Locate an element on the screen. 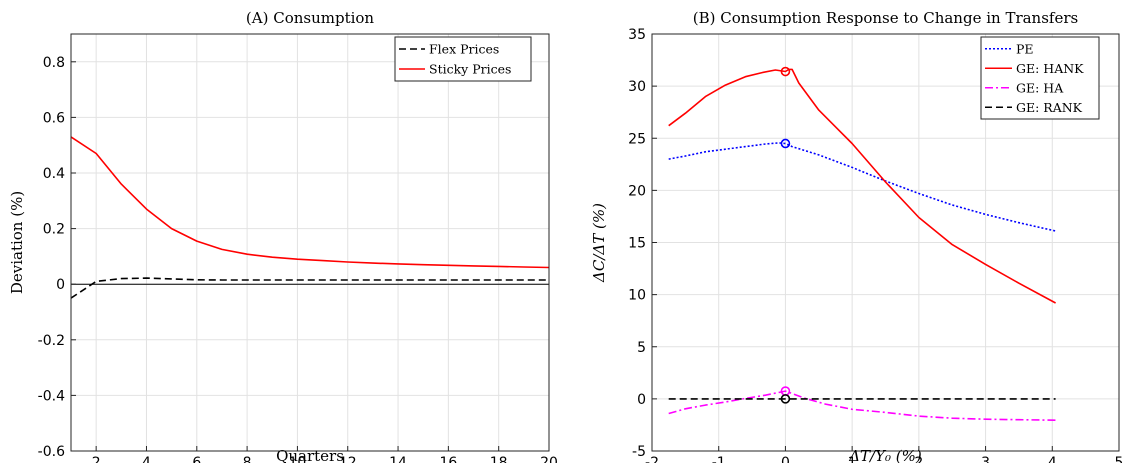  y-tick-label: 15 is located at coordinates (637, 244).